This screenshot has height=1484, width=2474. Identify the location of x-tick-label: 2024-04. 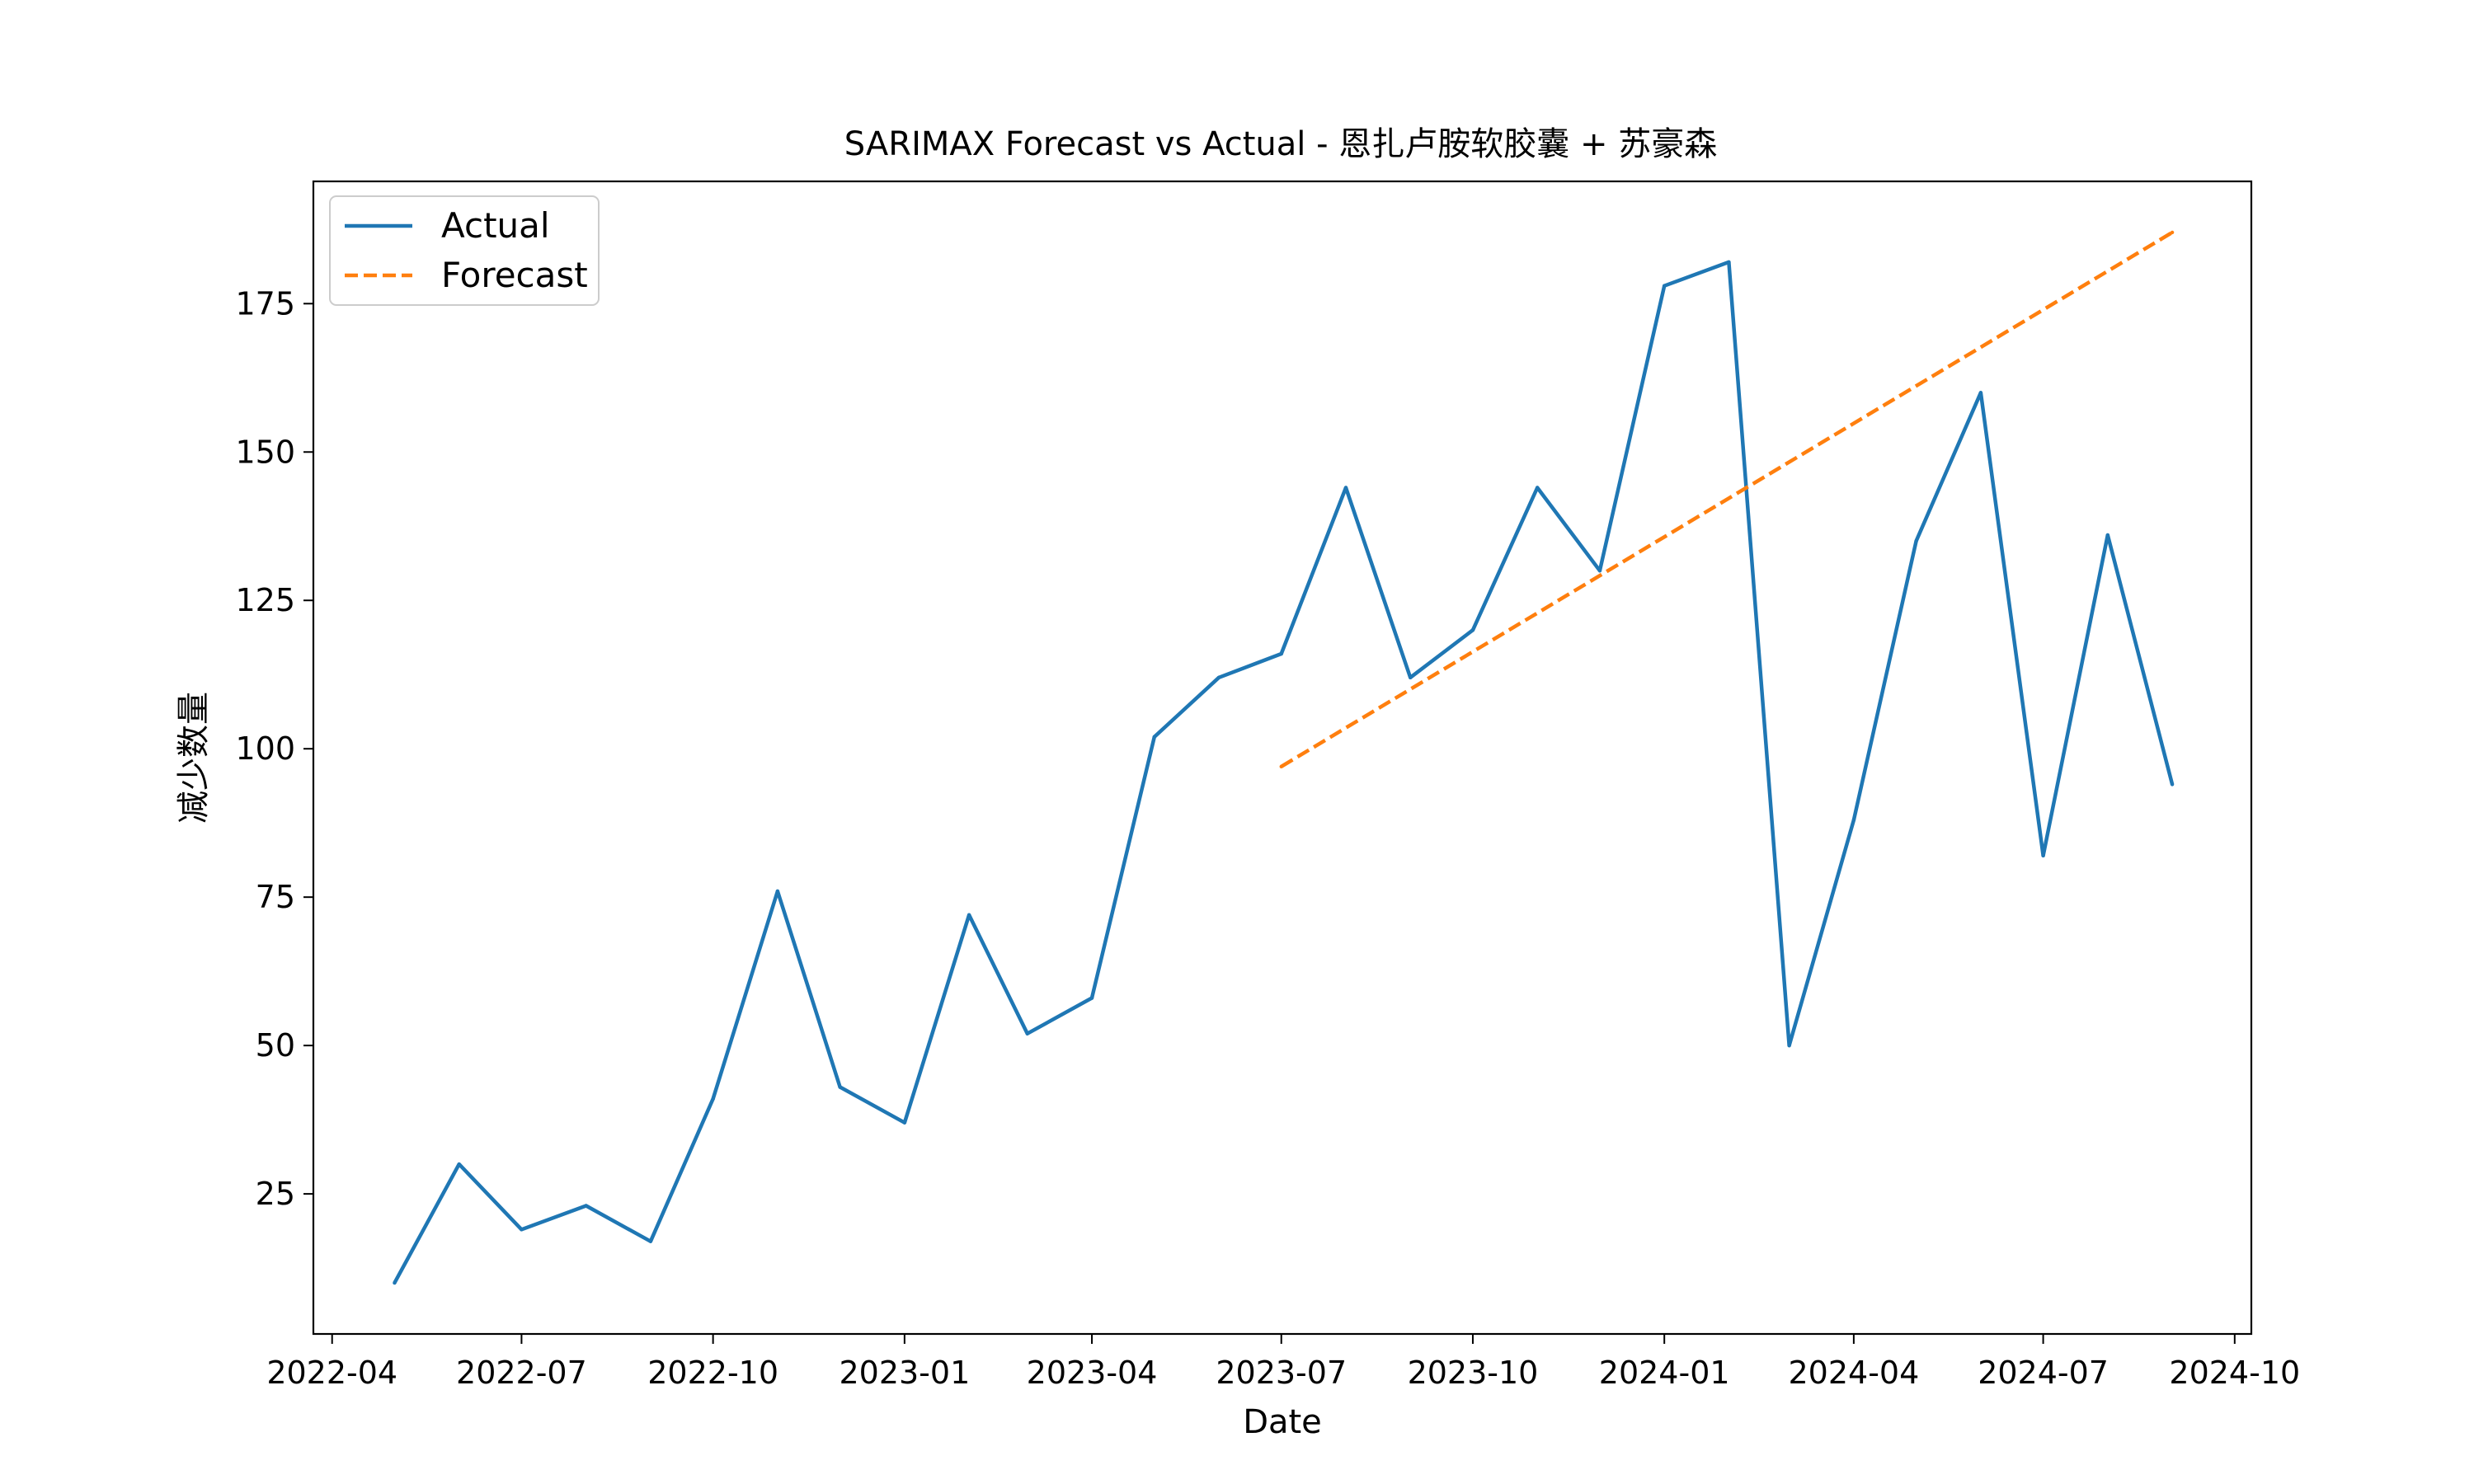
(1853, 1373).